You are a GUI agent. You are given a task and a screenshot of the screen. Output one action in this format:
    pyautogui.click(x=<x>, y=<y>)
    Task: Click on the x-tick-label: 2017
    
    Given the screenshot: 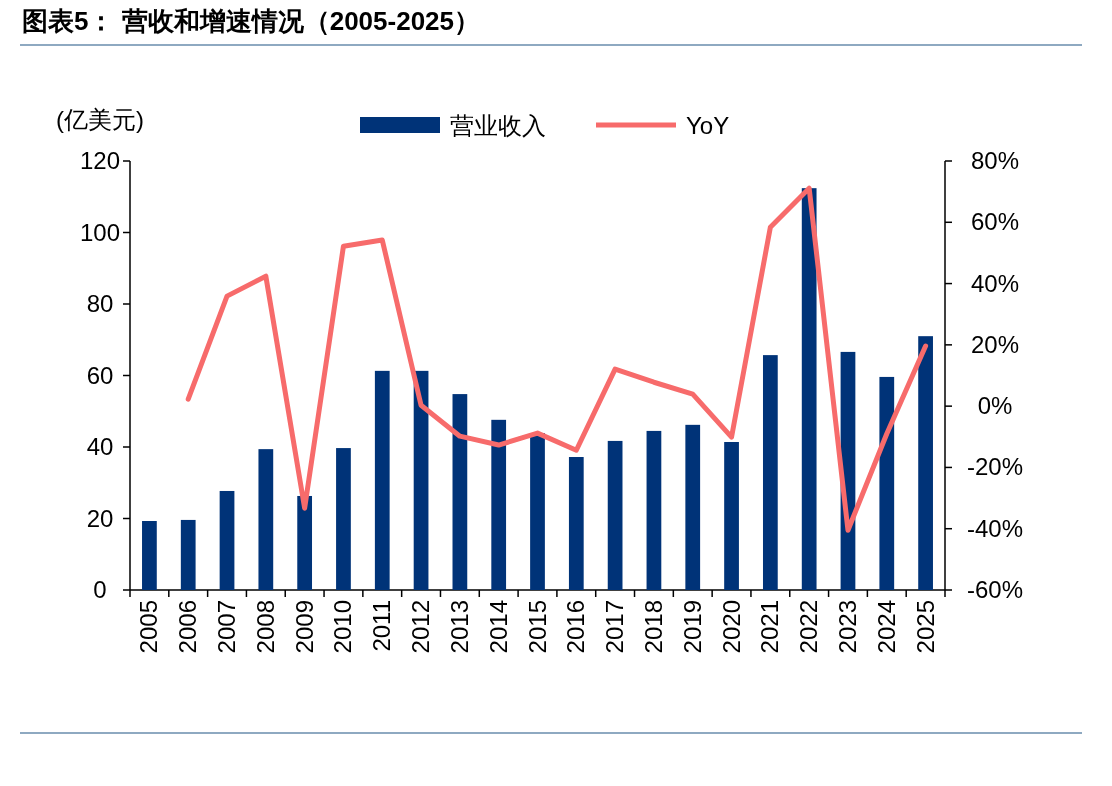 What is the action you would take?
    pyautogui.click(x=615, y=627)
    